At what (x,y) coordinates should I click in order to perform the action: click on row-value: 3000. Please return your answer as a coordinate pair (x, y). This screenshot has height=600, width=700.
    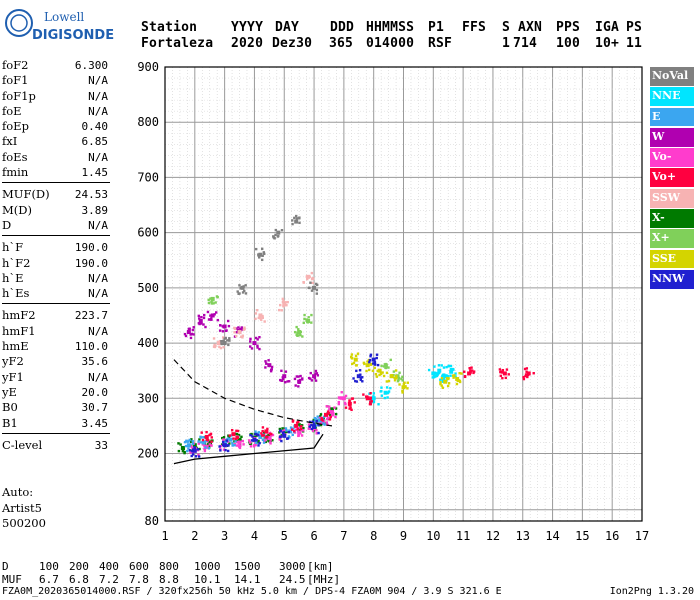
    Looking at the image, I should click on (292, 566).